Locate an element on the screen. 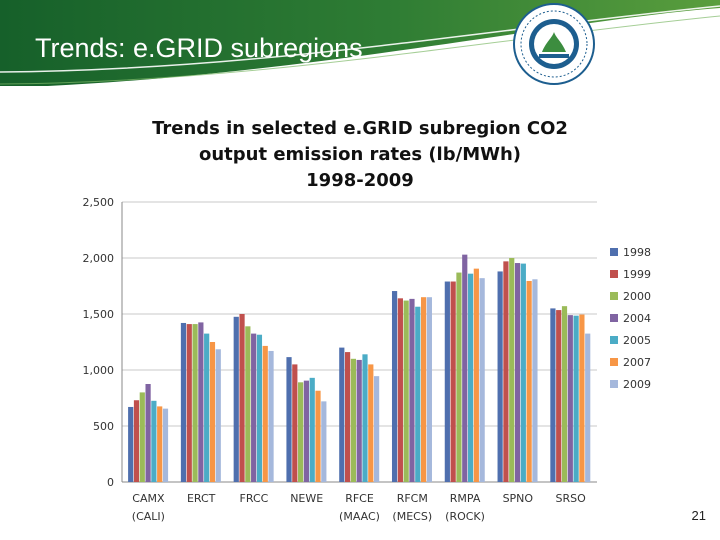 The image size is (720, 540). chart-title-line-1: Trends in selected e.GRID subregion CO2 is located at coordinates (360, 128).